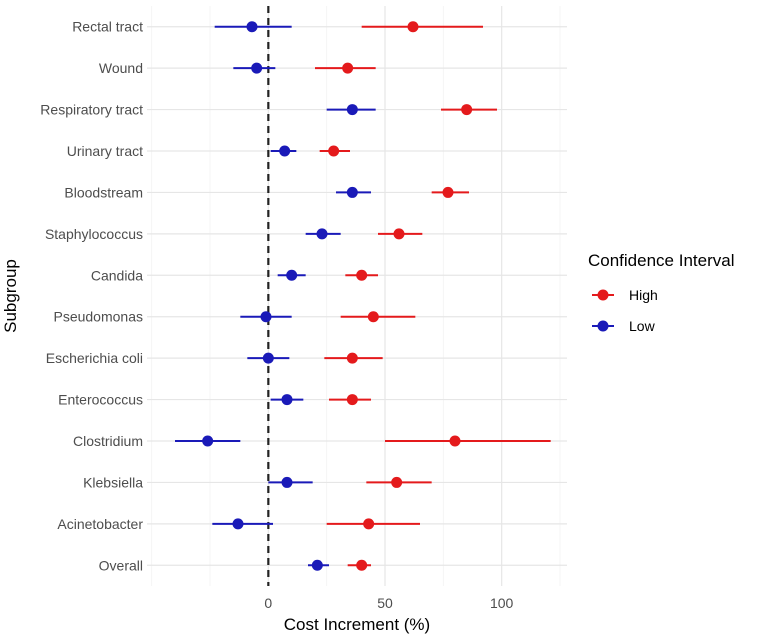 Image resolution: width=761 pixels, height=640 pixels. What do you see at coordinates (357, 624) in the screenshot?
I see `x-axis-title: Cost Increment (%)` at bounding box center [357, 624].